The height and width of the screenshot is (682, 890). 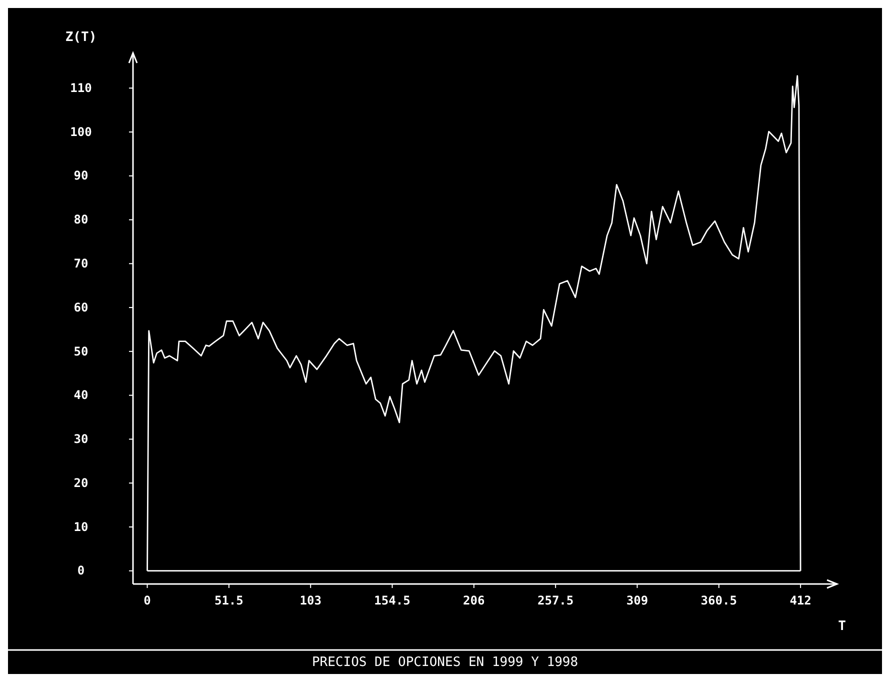 I want to click on text: PRECIOS DE OPCIONES EN 1999 Y 1998, so click(x=445, y=662).